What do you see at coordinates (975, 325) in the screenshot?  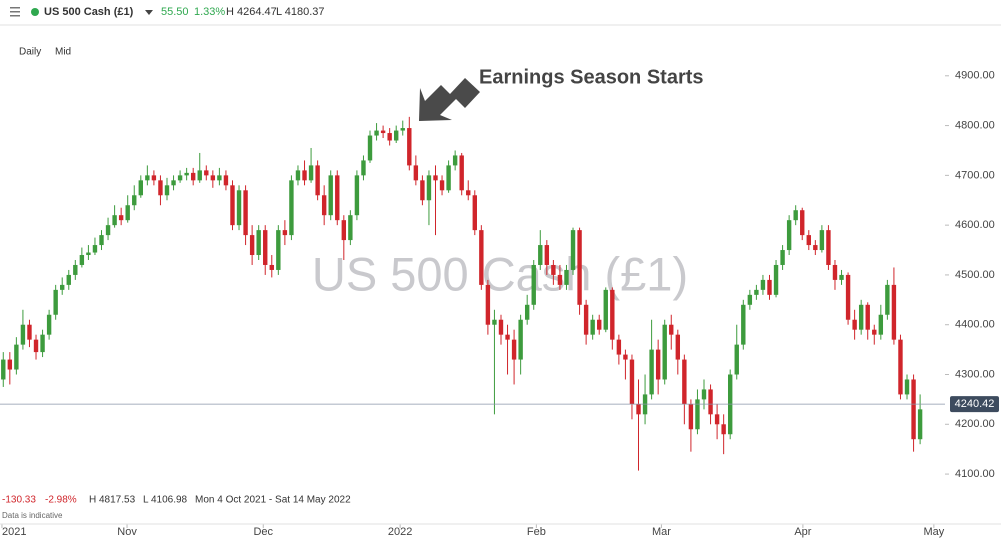 I see `y-tick-label: 4400.00` at bounding box center [975, 325].